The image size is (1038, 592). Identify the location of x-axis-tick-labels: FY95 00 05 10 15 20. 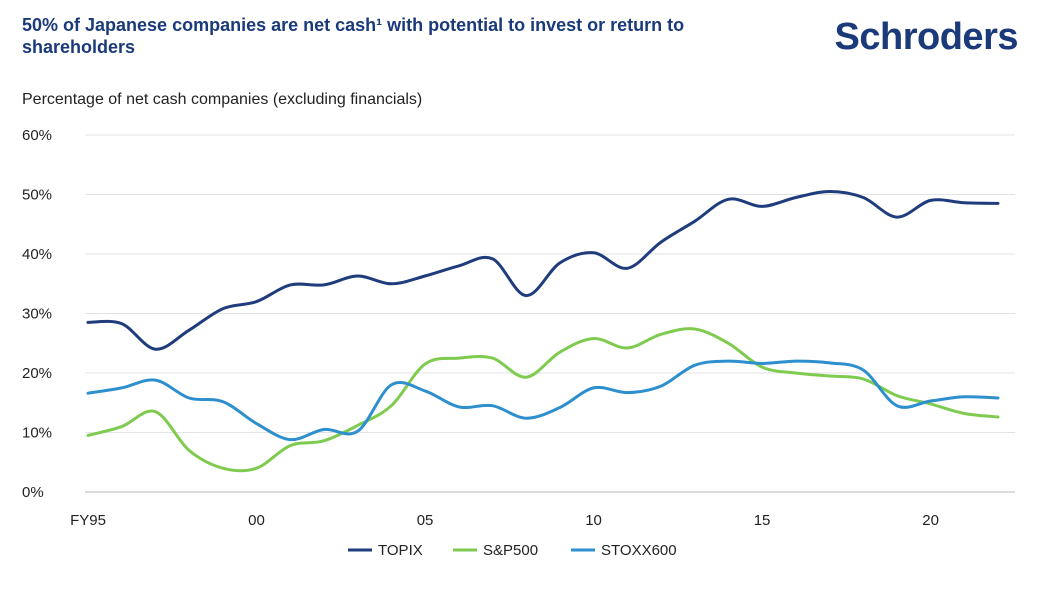
(504, 520).